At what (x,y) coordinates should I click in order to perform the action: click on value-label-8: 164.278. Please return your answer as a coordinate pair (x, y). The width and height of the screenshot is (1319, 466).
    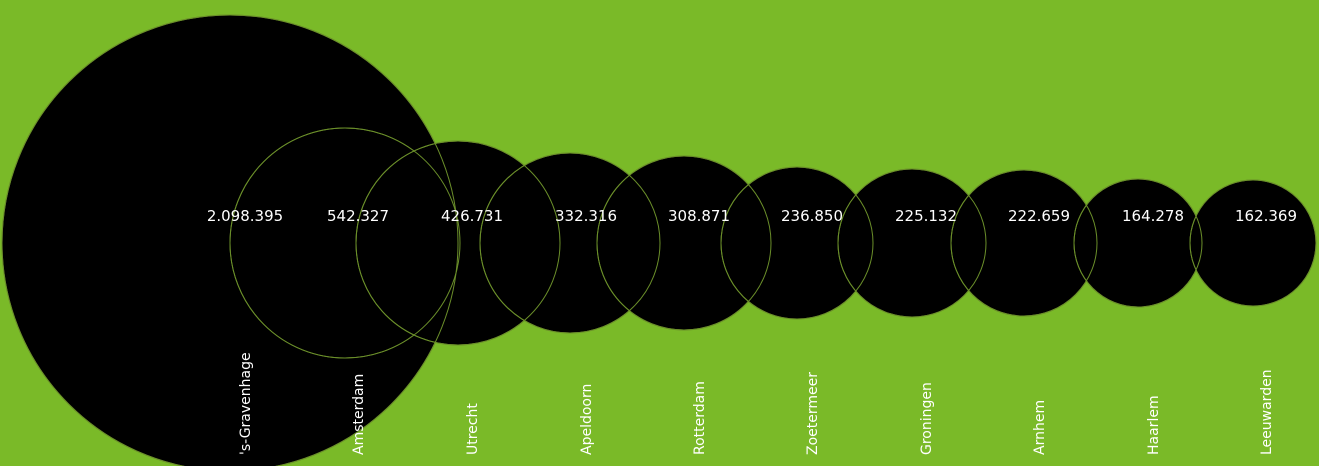
    Looking at the image, I should click on (1153, 216).